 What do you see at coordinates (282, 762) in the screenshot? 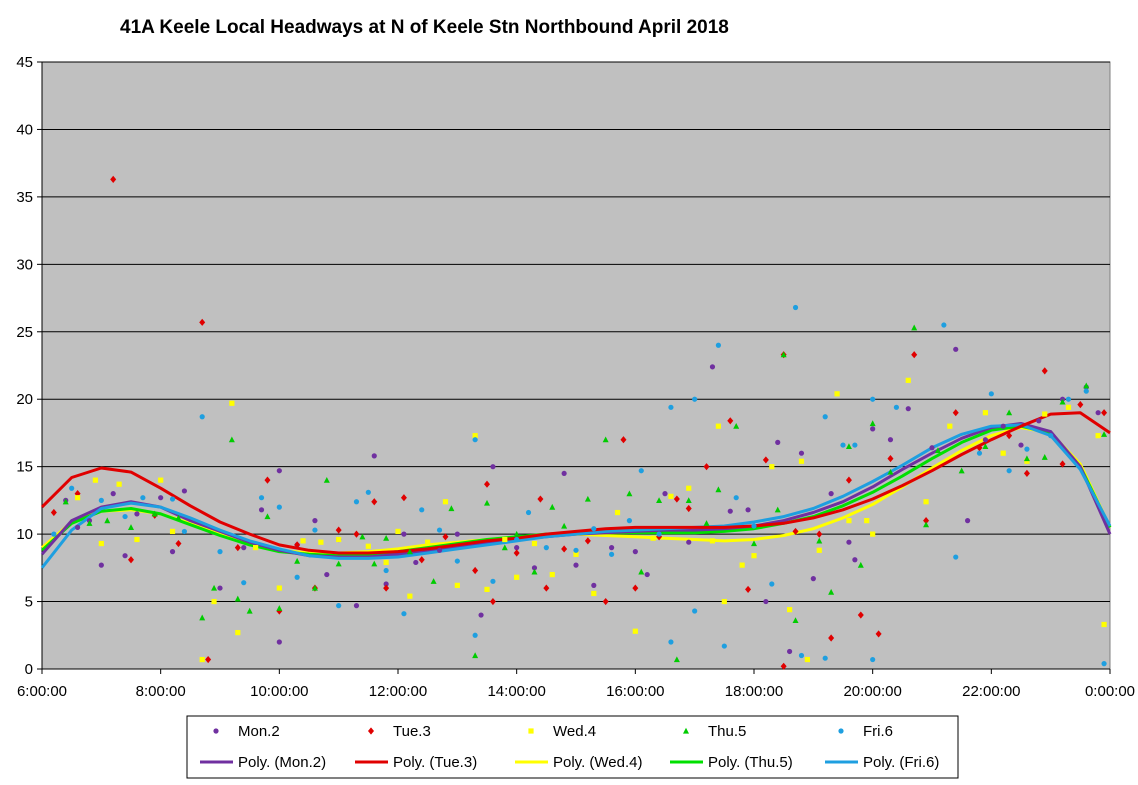
I see `legend-trend-label-1: Poly. (Mon.2)` at bounding box center [282, 762].